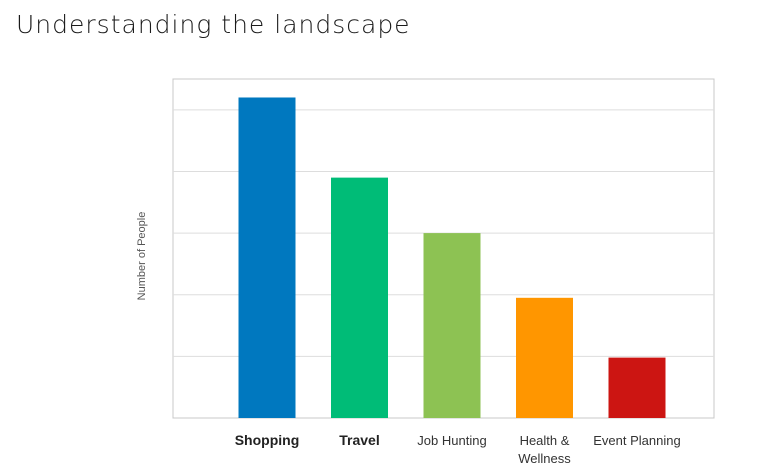 The image size is (774, 475). Describe the element at coordinates (637, 387) in the screenshot. I see `bar-event-planning` at that location.